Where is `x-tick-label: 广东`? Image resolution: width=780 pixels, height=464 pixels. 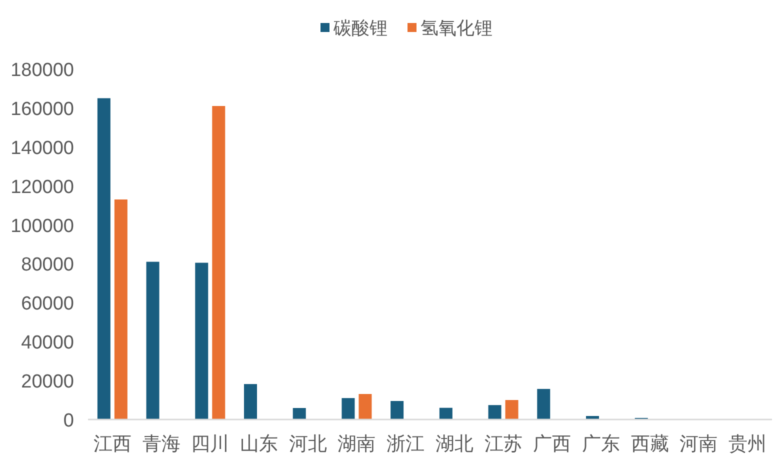 x-tick-label: 广东 is located at coordinates (601, 444).